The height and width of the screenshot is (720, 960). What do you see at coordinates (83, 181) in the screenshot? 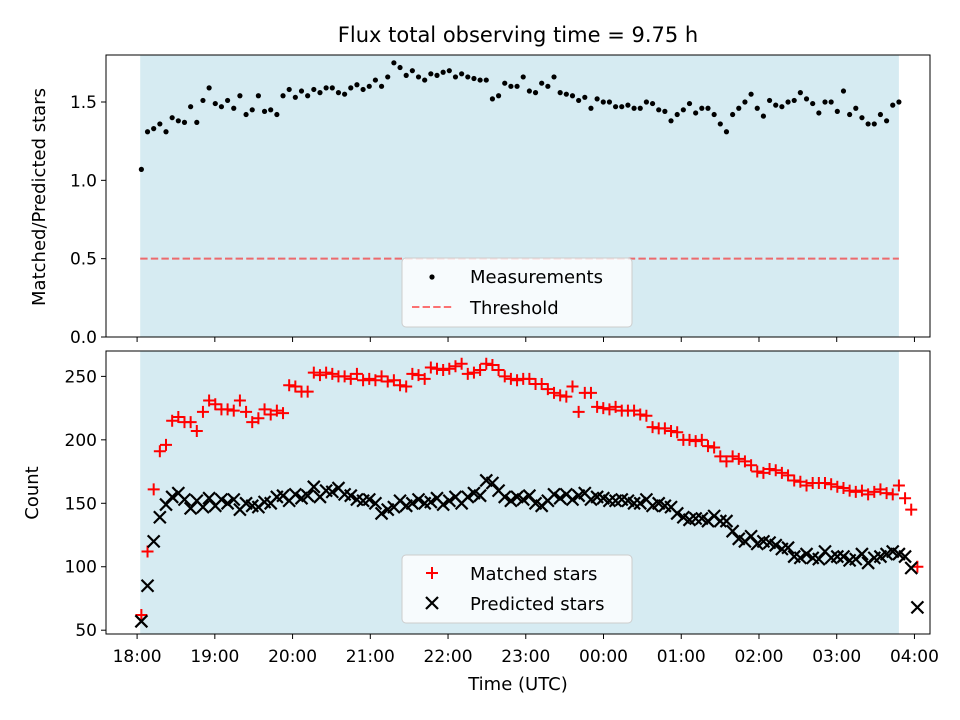
I see `y-tick-label: 1.0` at bounding box center [83, 181].